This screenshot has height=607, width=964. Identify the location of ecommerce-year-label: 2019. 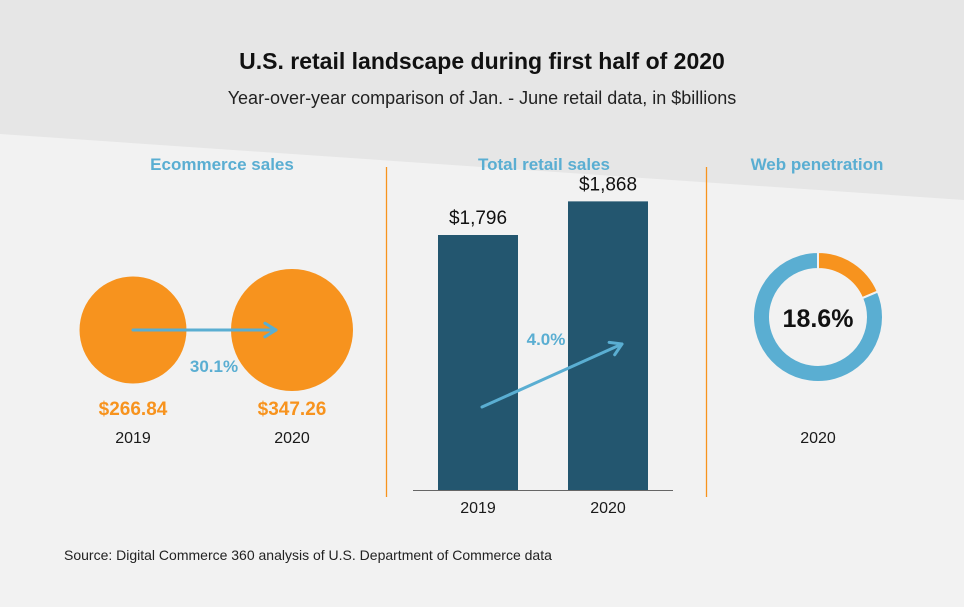
(133, 438).